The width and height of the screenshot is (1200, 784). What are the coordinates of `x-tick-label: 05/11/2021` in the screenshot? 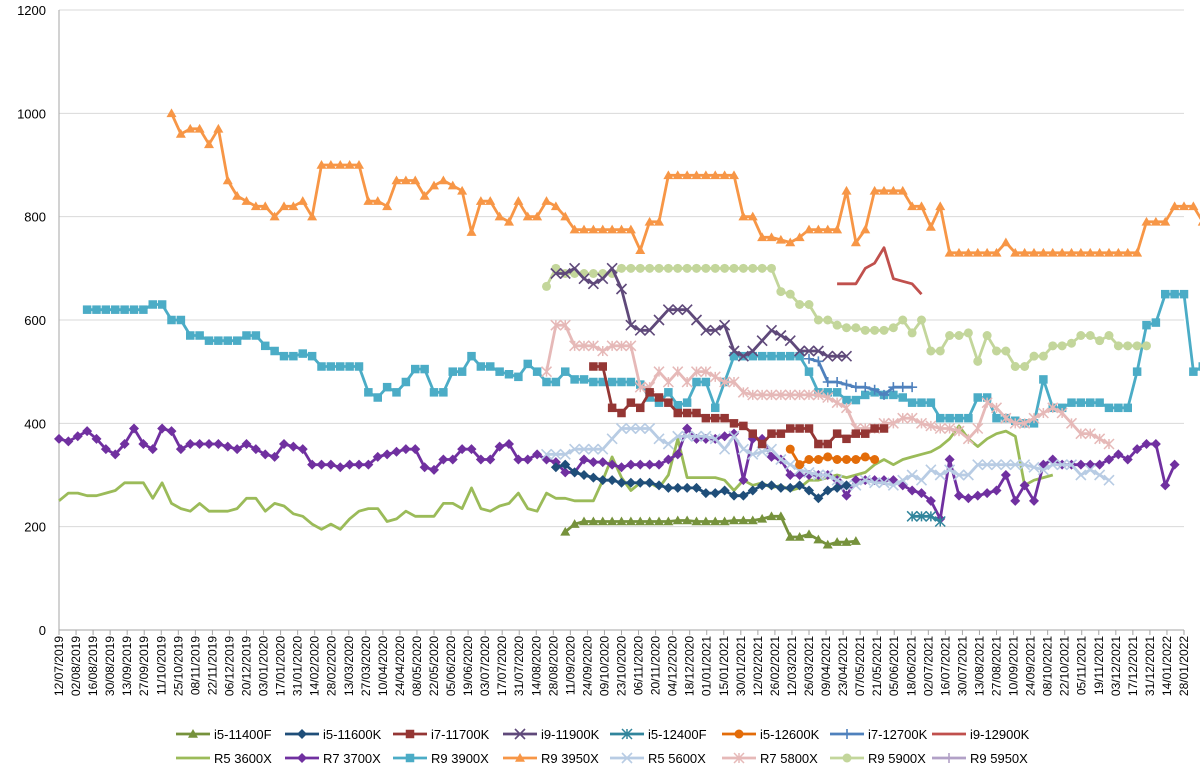 It's located at (1082, 665).